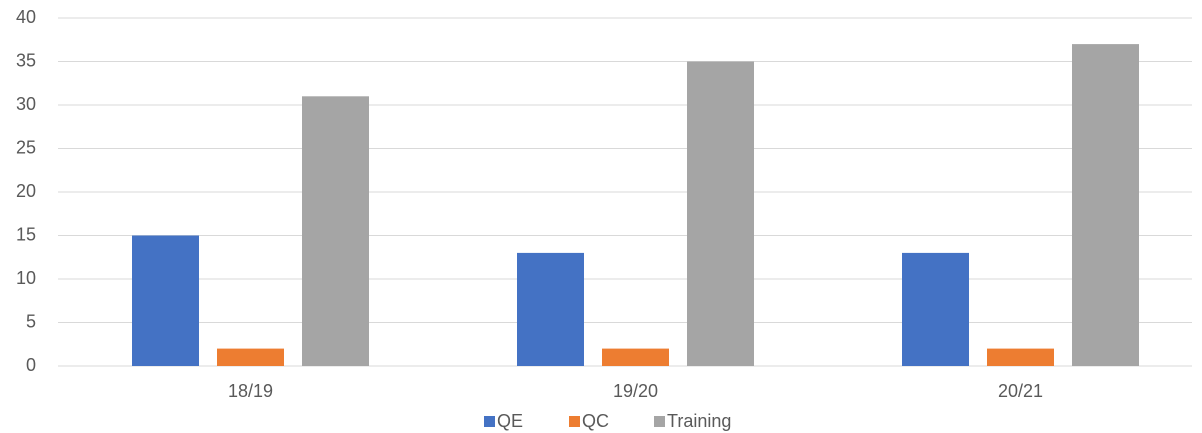 This screenshot has width=1202, height=433. Describe the element at coordinates (595, 421) in the screenshot. I see `legend-label: QC` at that location.